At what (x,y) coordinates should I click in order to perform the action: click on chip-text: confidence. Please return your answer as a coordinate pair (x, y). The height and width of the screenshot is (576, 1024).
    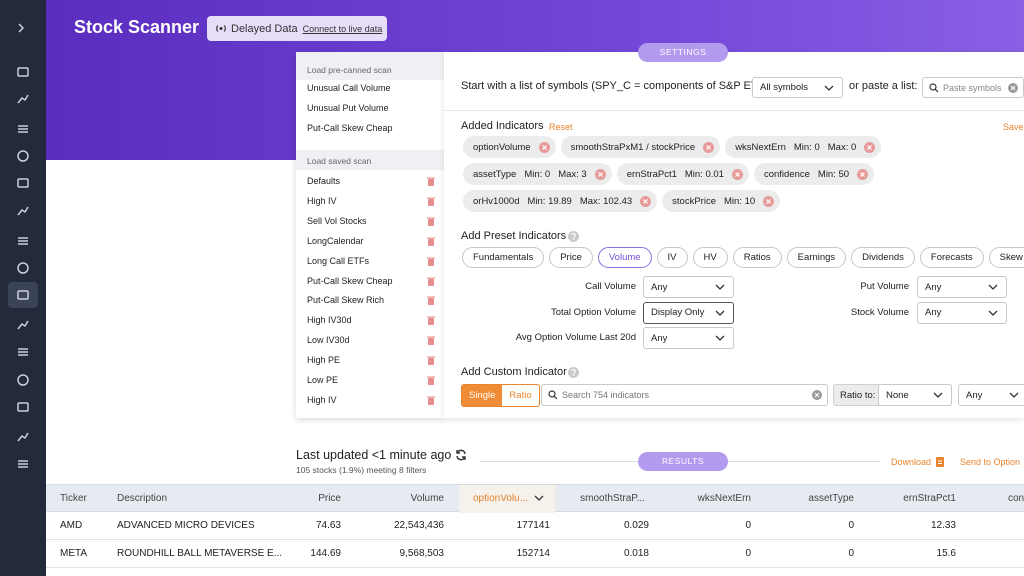
    Looking at the image, I should click on (786, 174).